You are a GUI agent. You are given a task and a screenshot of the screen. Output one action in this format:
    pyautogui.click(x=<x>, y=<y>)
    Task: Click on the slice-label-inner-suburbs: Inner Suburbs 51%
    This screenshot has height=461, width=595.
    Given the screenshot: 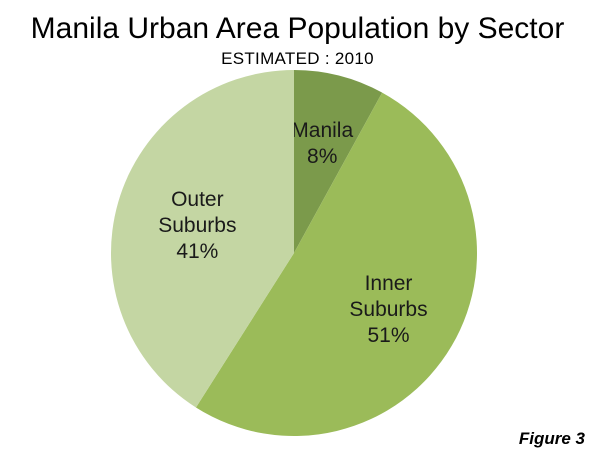 What is the action you would take?
    pyautogui.click(x=388, y=309)
    